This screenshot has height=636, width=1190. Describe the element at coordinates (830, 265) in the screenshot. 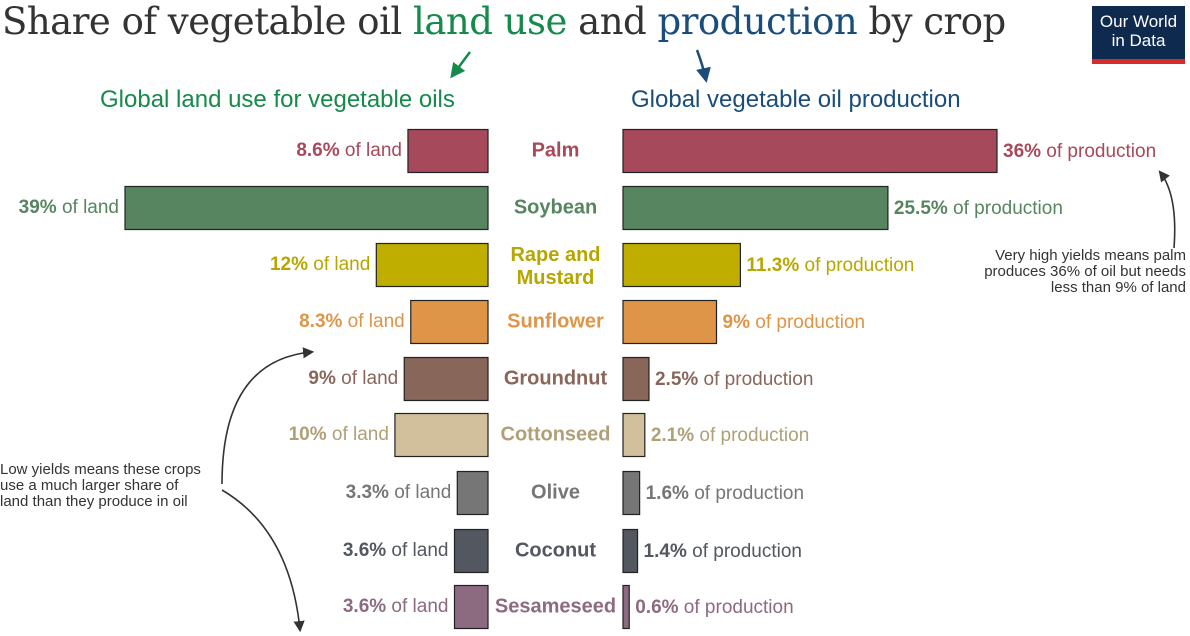

I see `production-label-2: 11.3% of production` at that location.